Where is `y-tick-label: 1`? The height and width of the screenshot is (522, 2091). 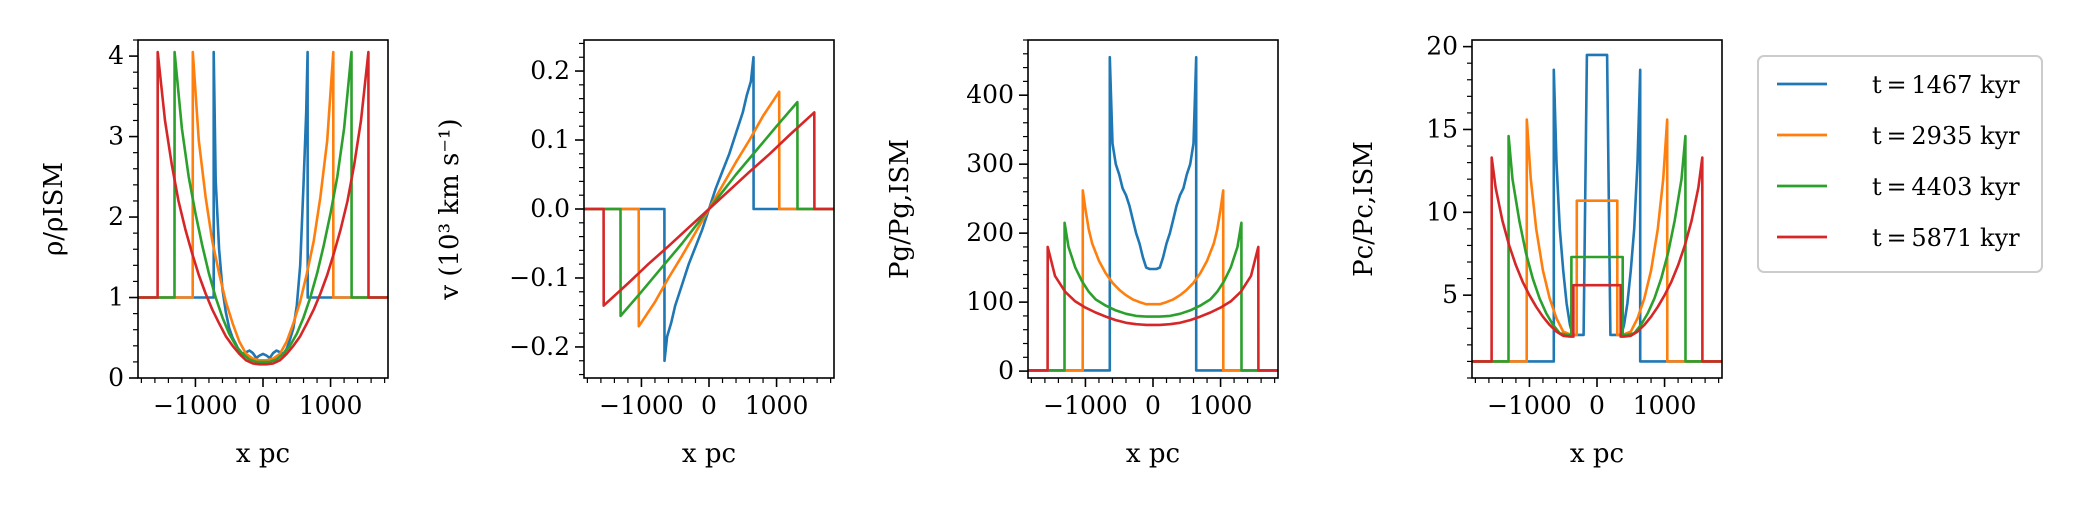
y-tick-label: 1 is located at coordinates (116, 297).